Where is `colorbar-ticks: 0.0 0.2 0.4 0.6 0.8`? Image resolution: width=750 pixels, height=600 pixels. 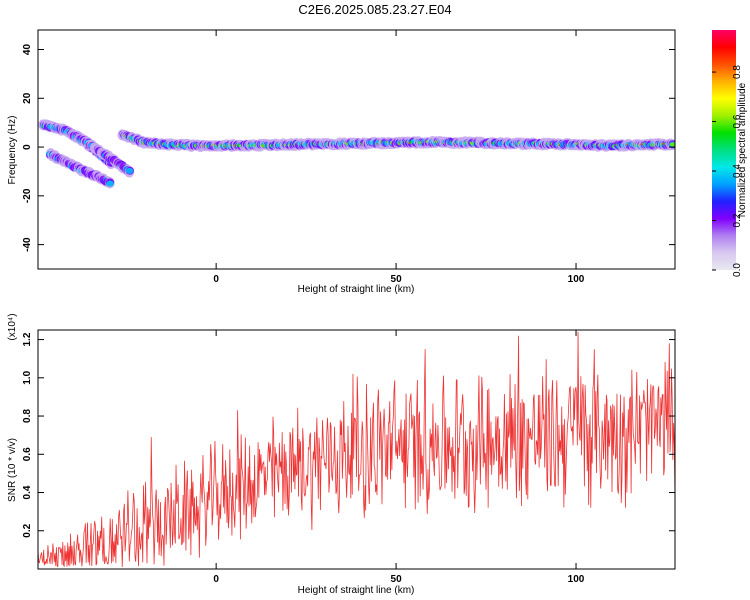 colorbar-ticks: 0.0 0.2 0.4 0.6 0.8 is located at coordinates (727, 171).